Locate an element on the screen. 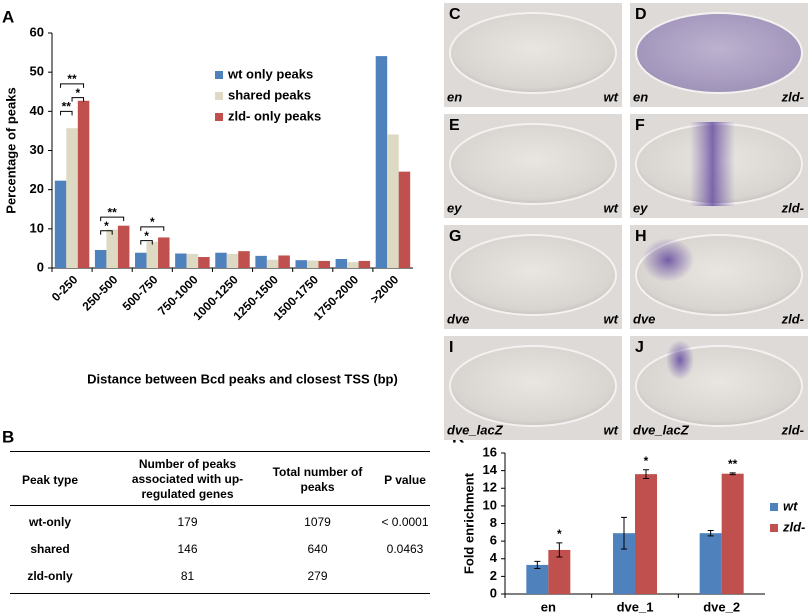 This screenshot has height=616, width=812. gene-label: dve_lacZ is located at coordinates (661, 429).